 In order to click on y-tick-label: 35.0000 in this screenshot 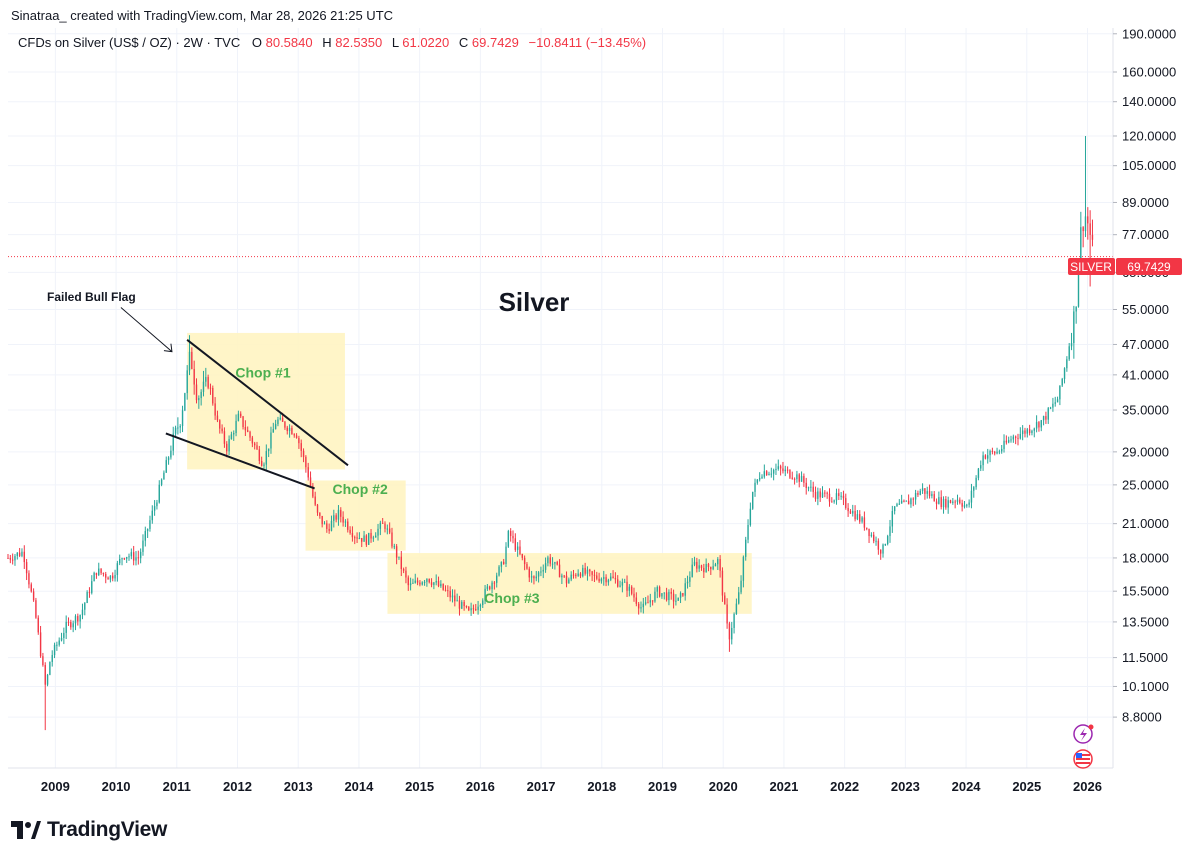, I will do `click(1145, 410)`.